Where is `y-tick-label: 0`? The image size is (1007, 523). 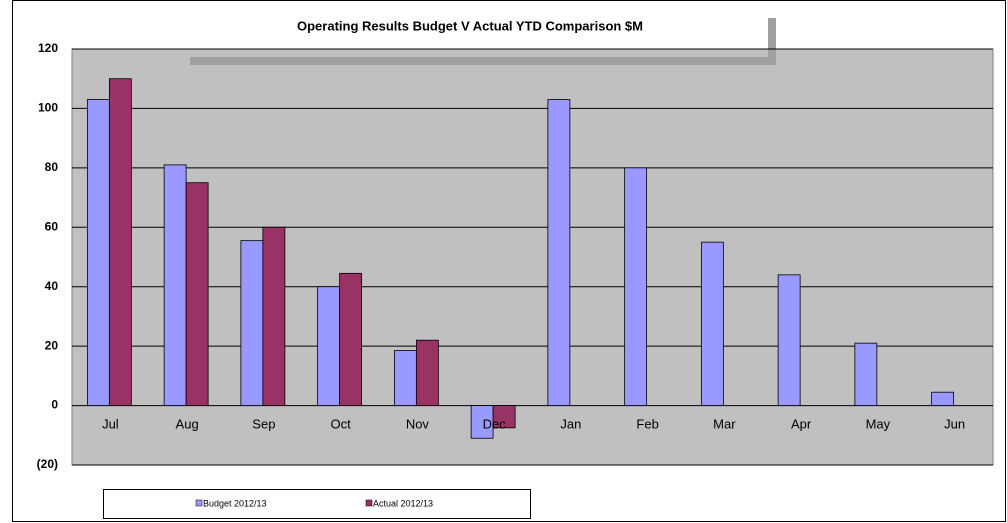
y-tick-label: 0 is located at coordinates (54, 405).